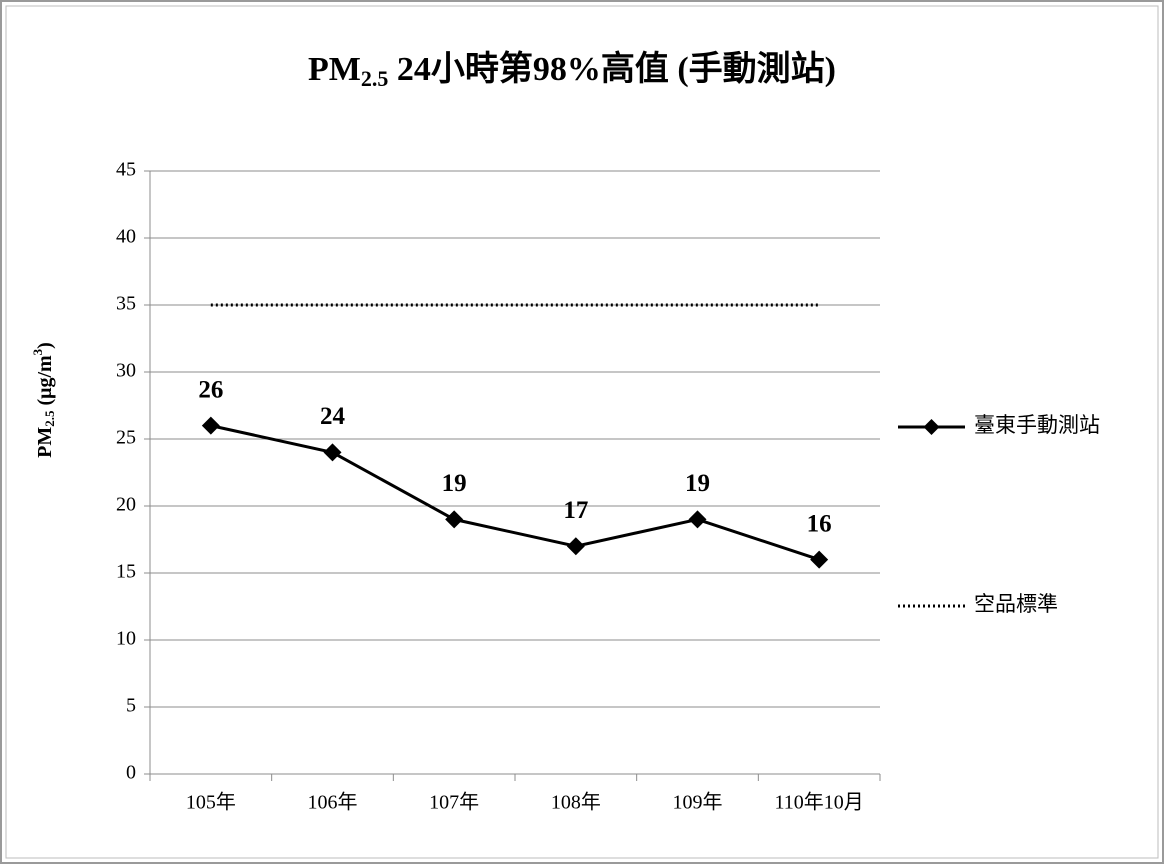 Image resolution: width=1164 pixels, height=864 pixels. What do you see at coordinates (49, 418) in the screenshot?
I see `y-label-subscript: 2.5` at bounding box center [49, 418].